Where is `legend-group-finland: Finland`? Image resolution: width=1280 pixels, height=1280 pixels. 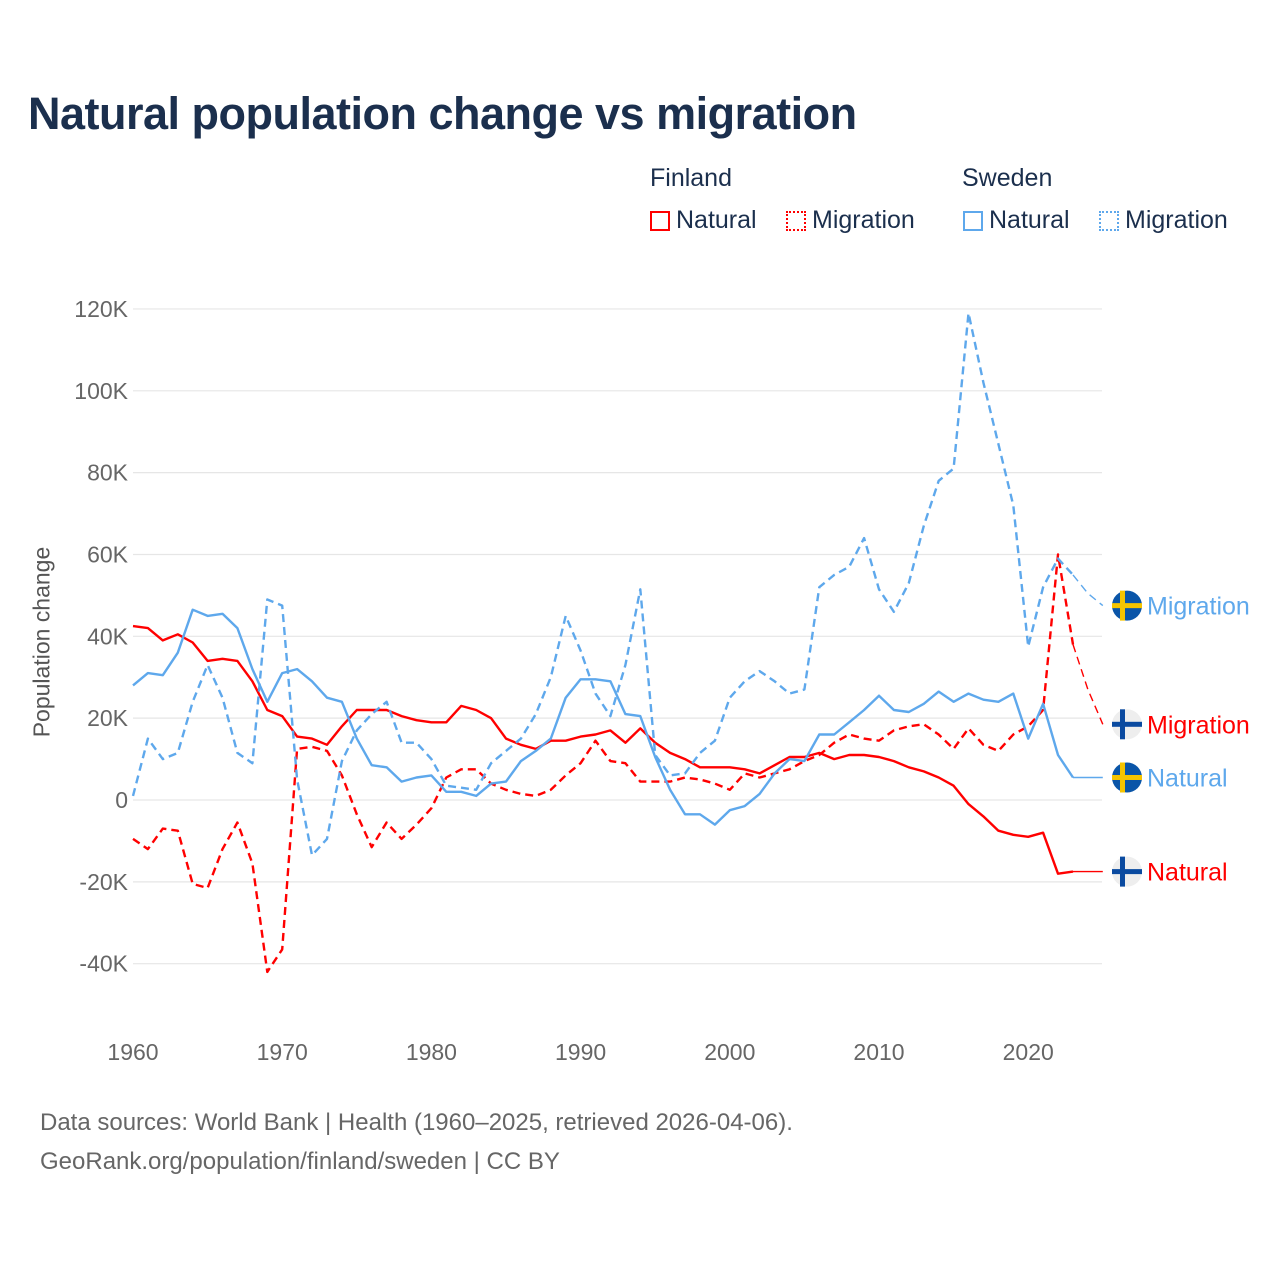 legend-group-finland: Finland is located at coordinates (691, 178).